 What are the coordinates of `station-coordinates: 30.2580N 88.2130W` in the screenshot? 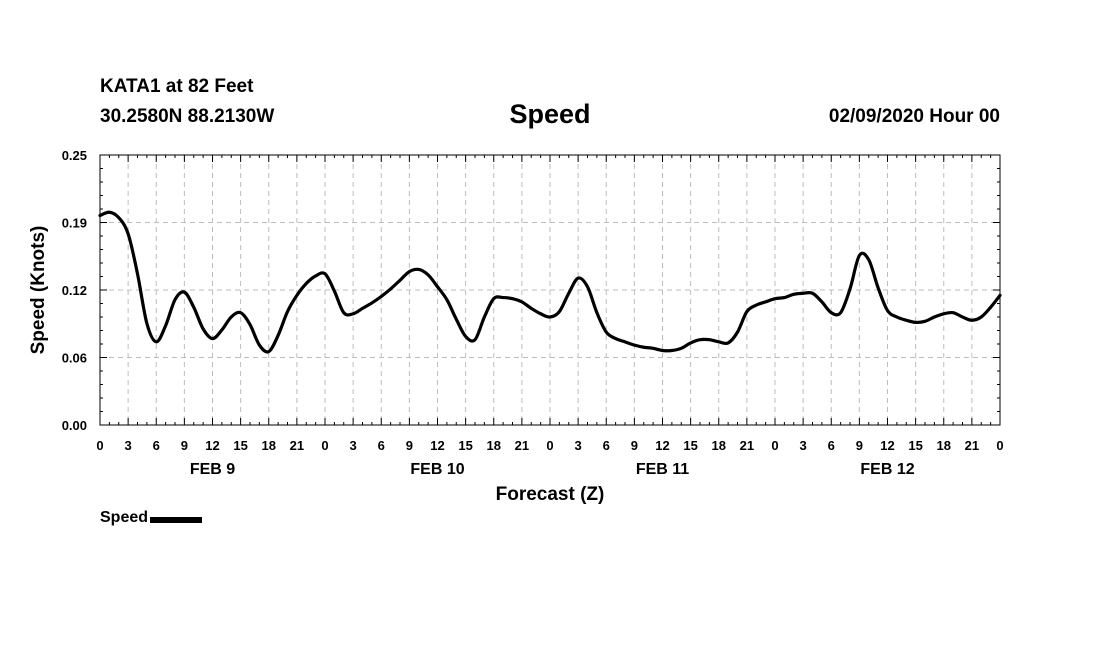 It's located at (187, 116).